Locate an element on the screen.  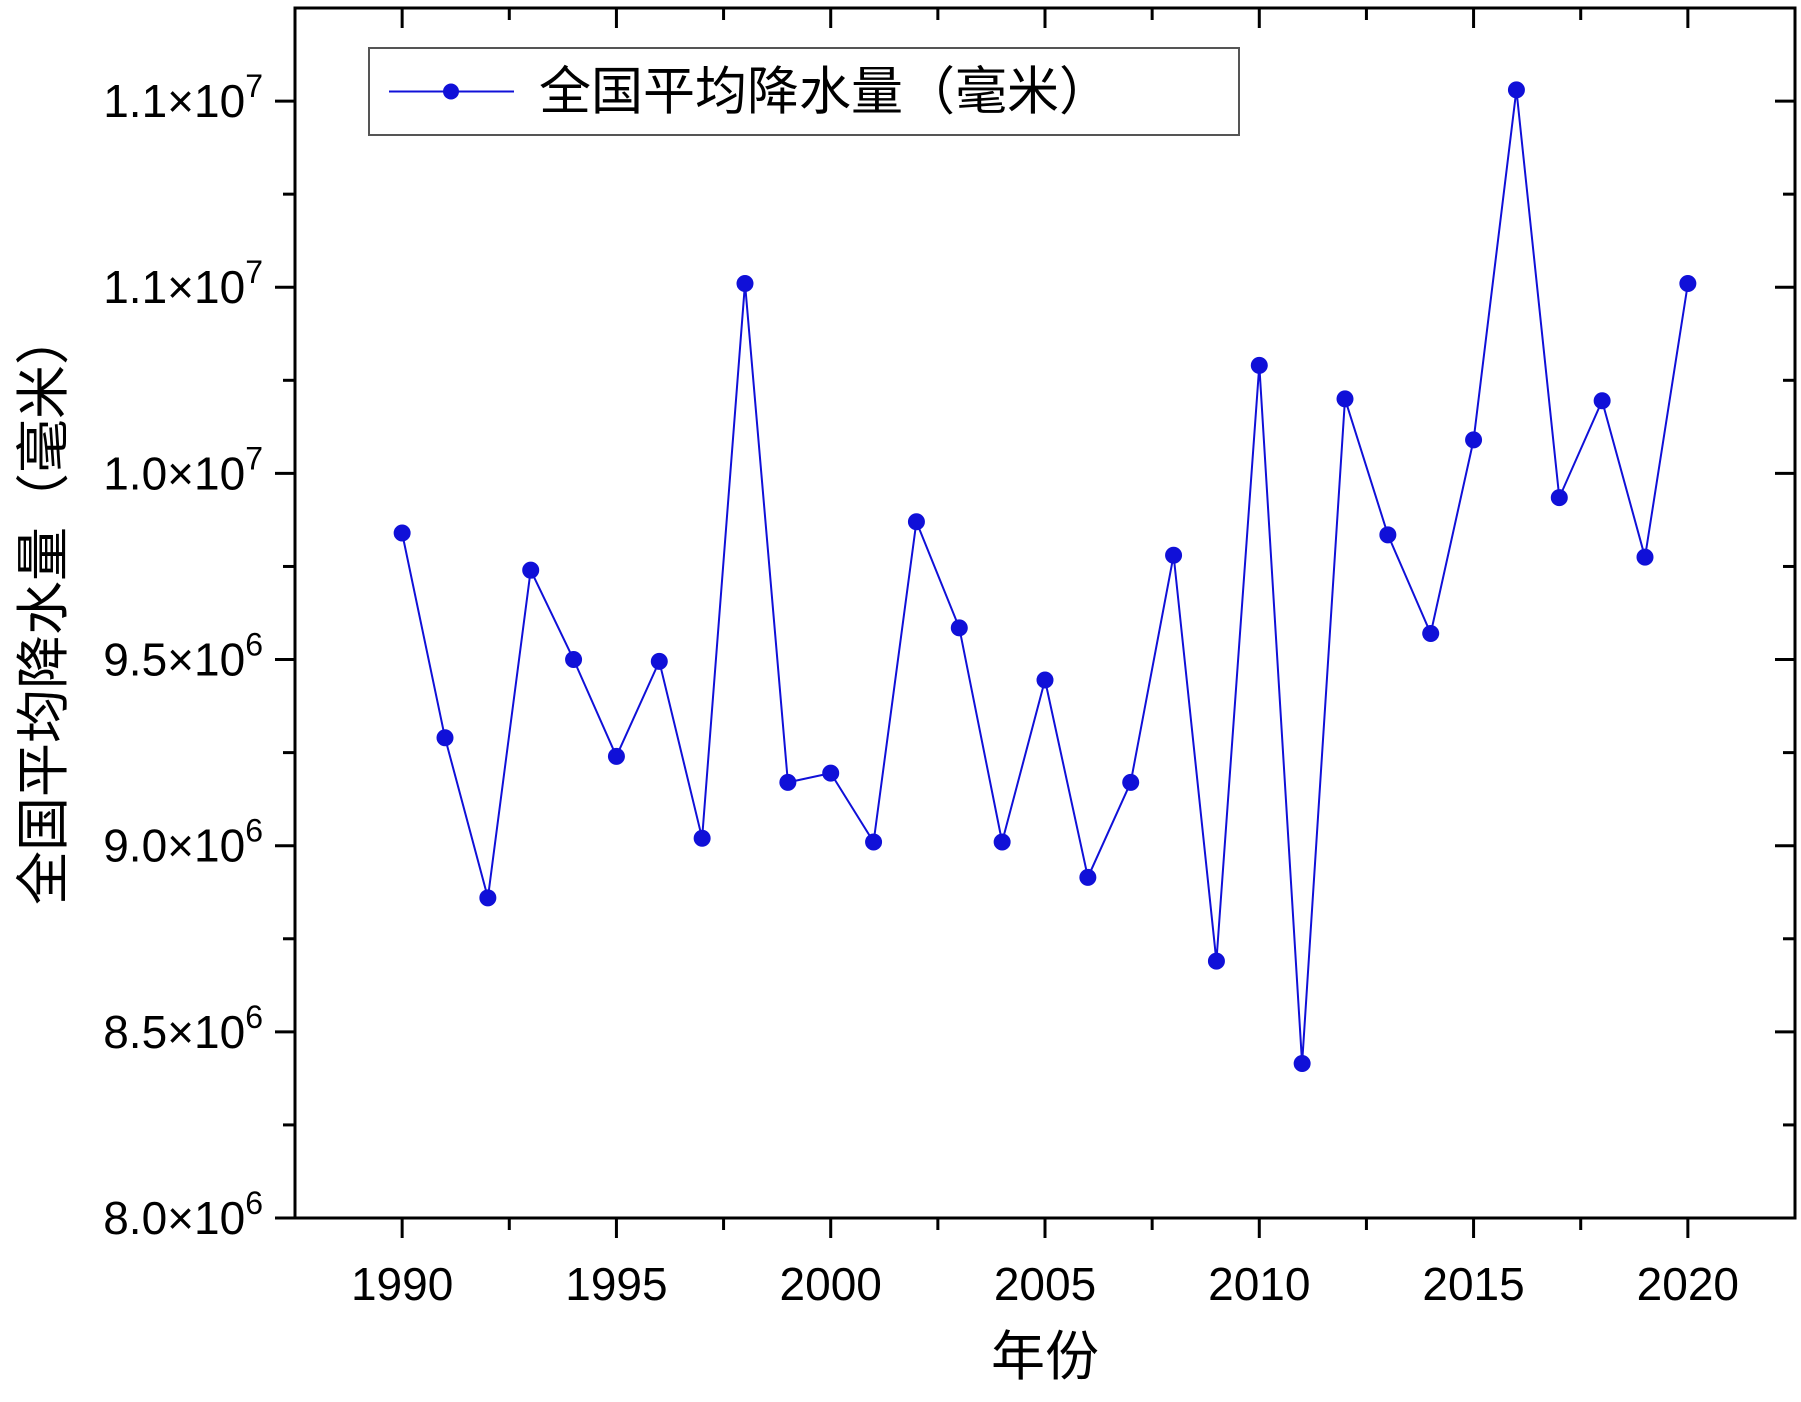
legend-marker is located at coordinates (451, 91).